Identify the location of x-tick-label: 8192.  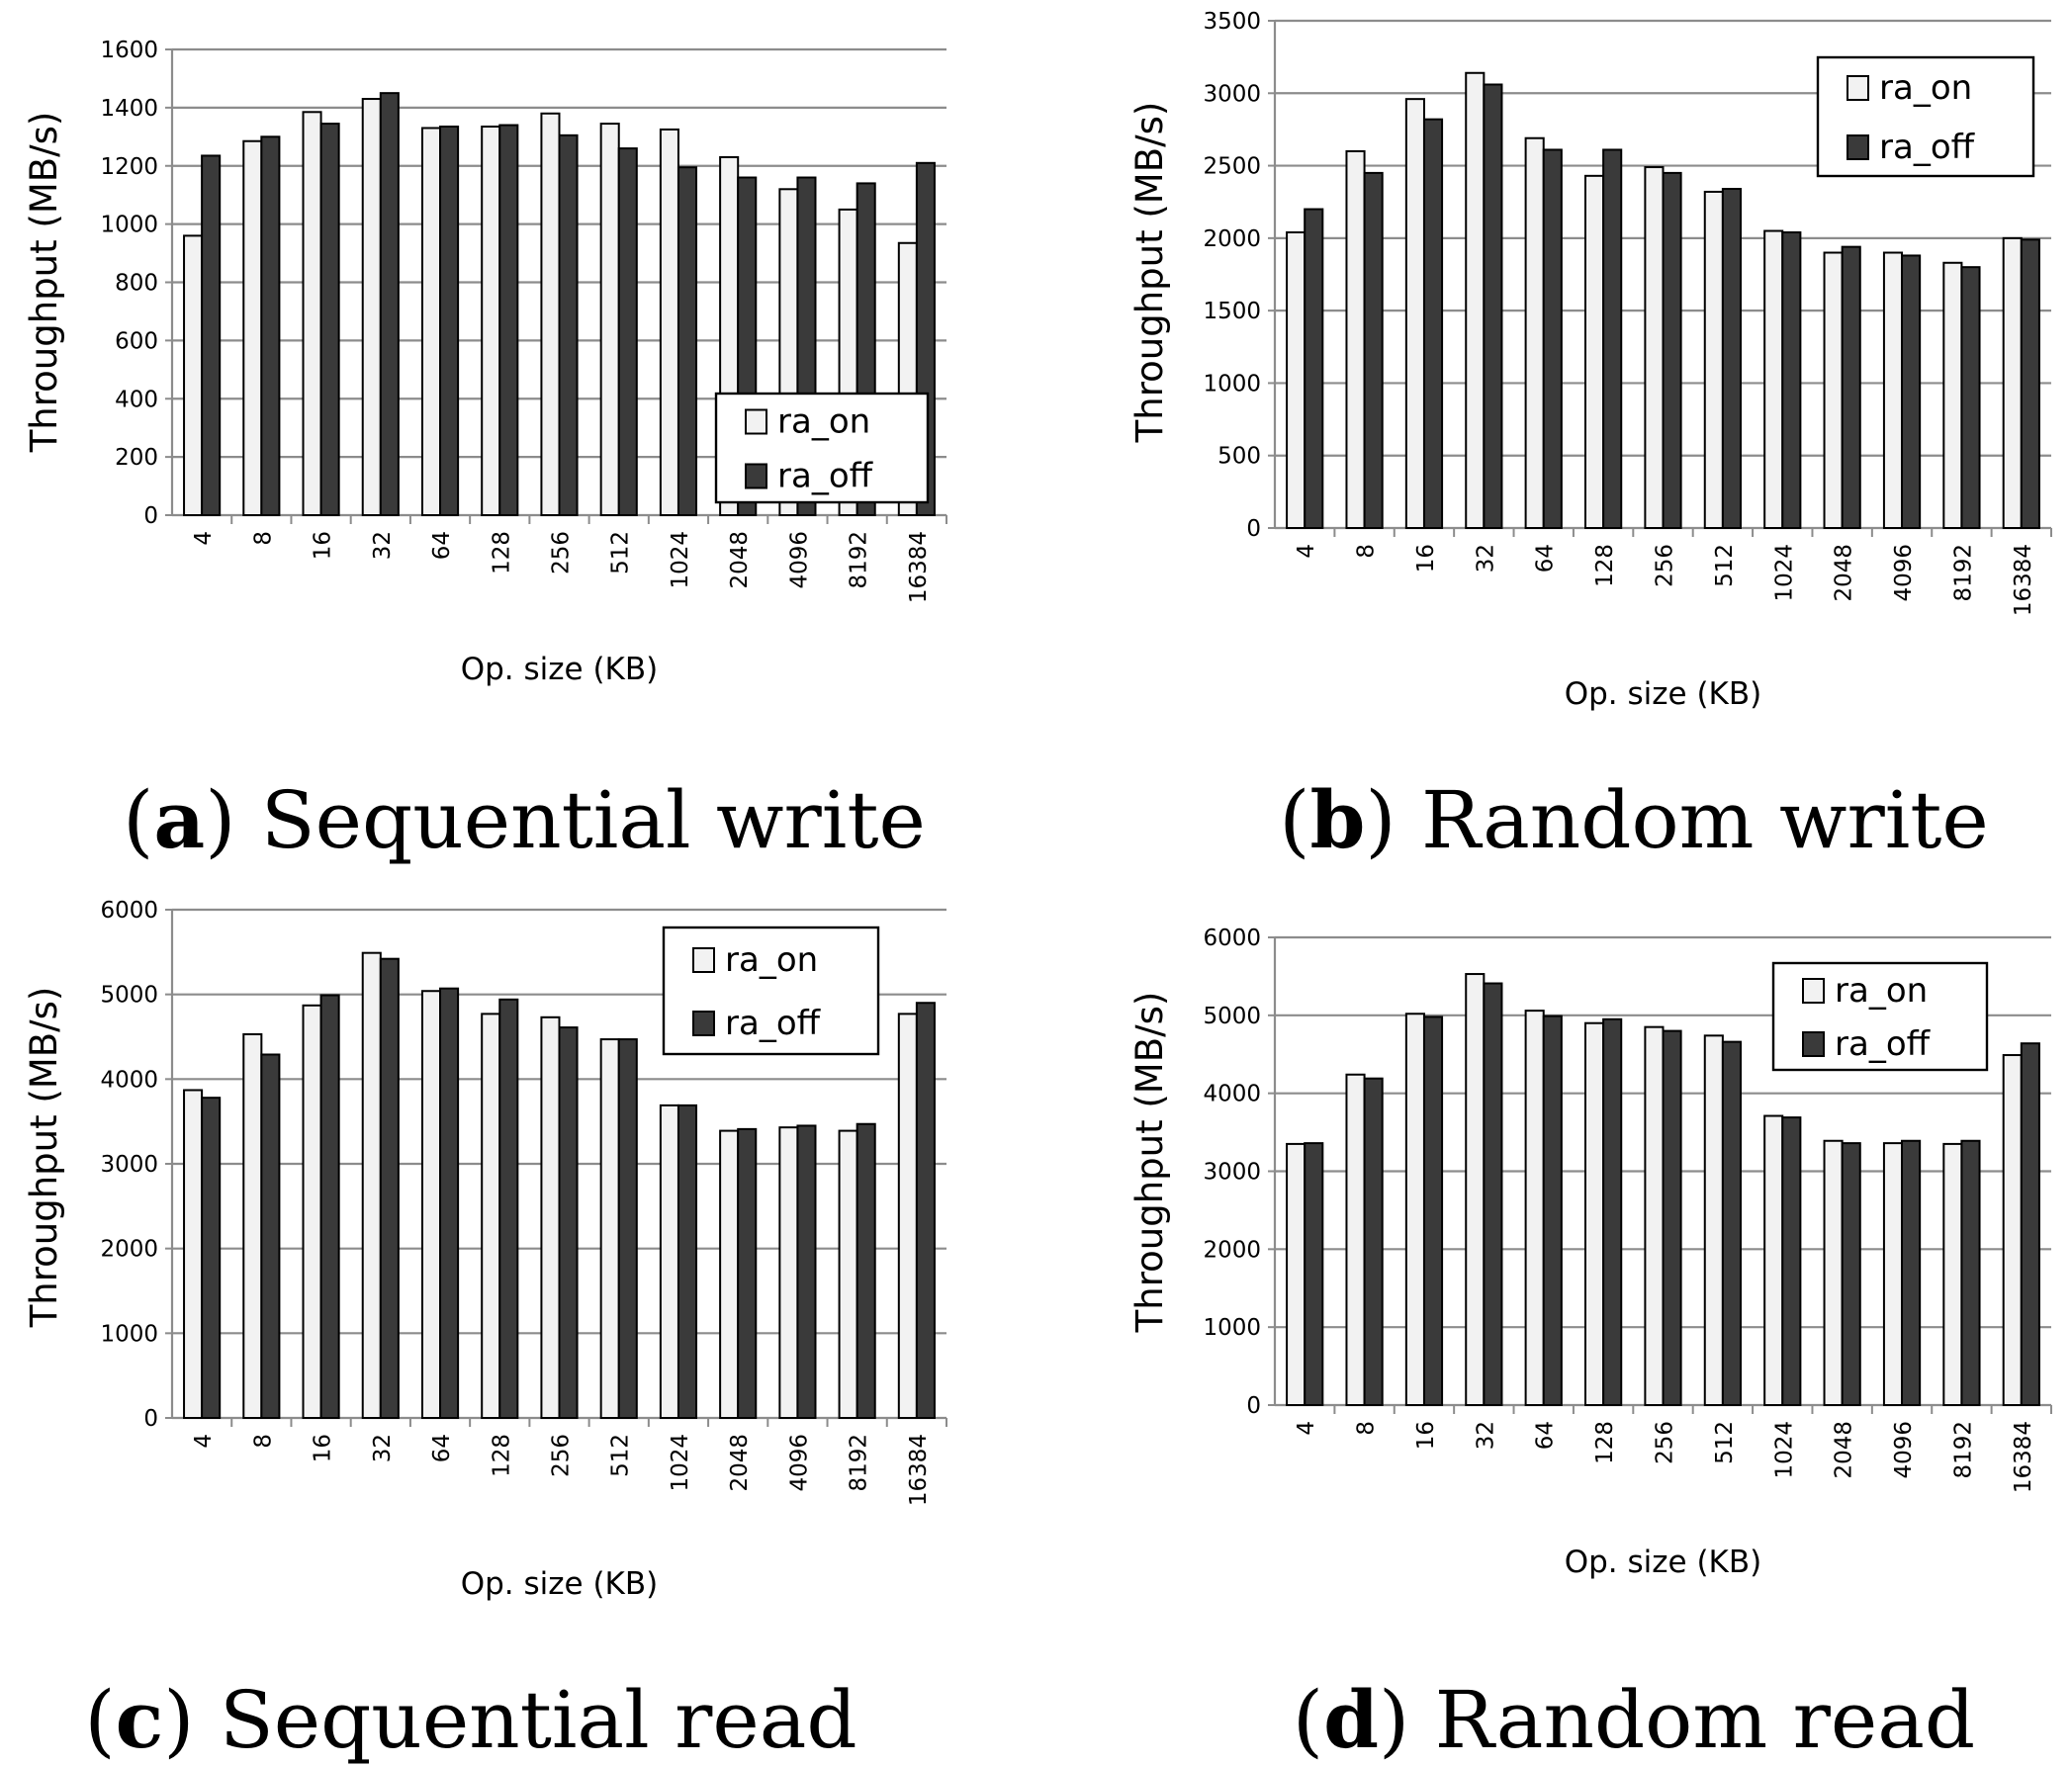
(1963, 573).